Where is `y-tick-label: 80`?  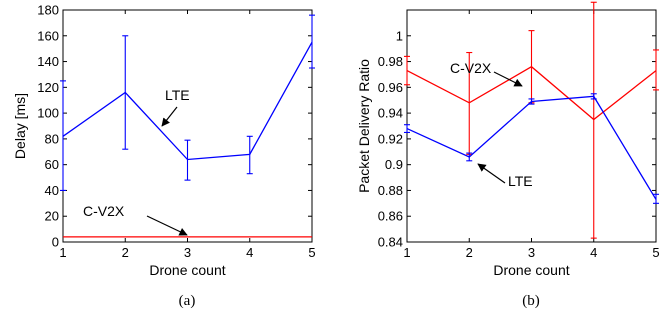 y-tick-label: 80 is located at coordinates (52, 138).